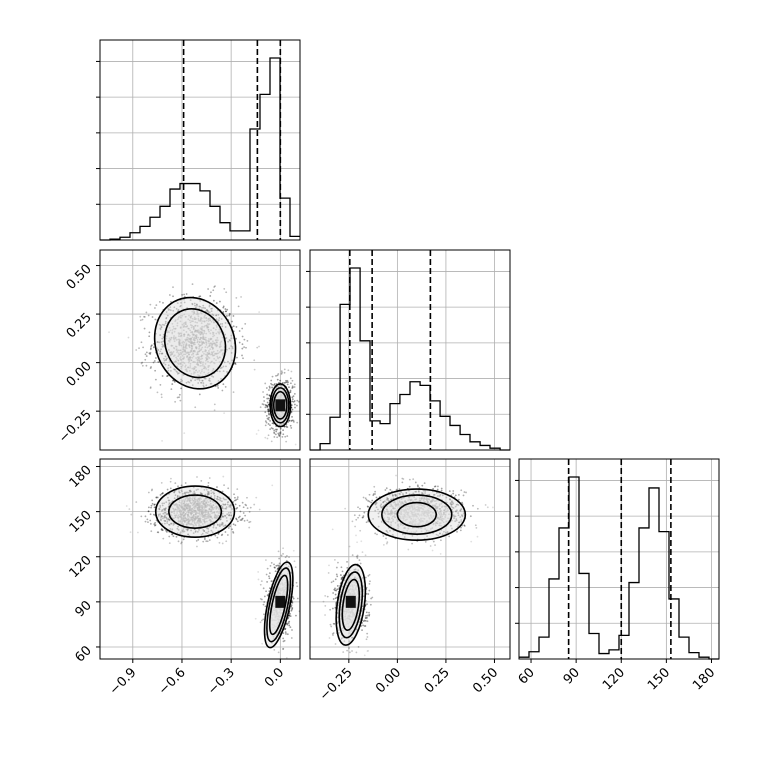 The height and width of the screenshot is (760, 760). Describe the element at coordinates (408, 565) in the screenshot. I see `panel-2-content` at that location.